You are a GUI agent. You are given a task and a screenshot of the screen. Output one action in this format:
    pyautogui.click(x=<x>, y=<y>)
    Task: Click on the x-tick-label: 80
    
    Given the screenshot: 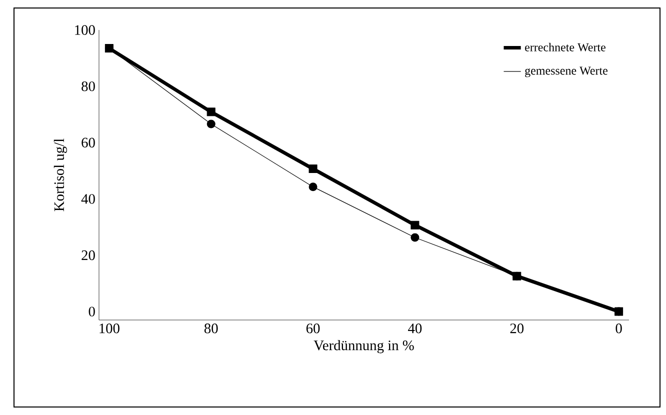 What is the action you would take?
    pyautogui.click(x=211, y=329)
    